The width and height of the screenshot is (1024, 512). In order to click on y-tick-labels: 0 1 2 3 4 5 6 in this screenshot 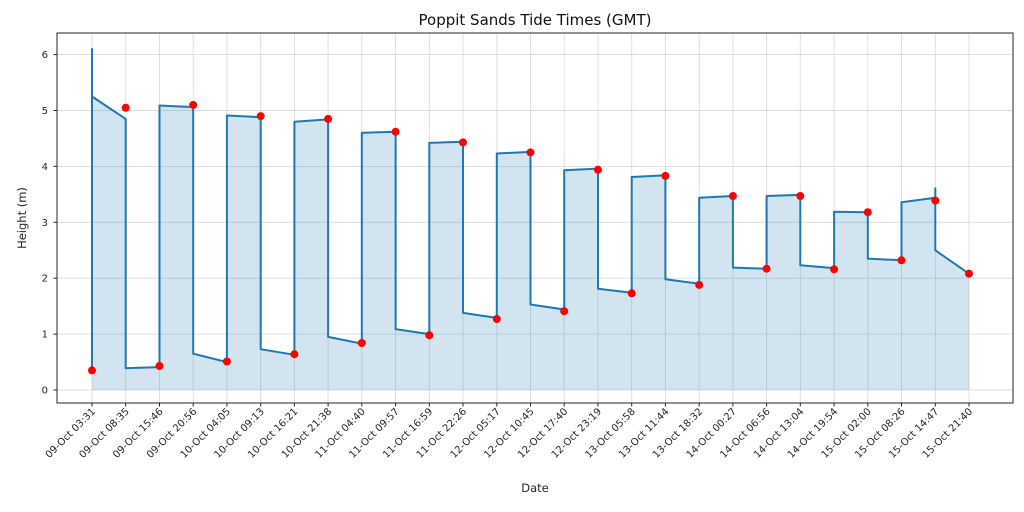, I will do `click(45, 223)`.